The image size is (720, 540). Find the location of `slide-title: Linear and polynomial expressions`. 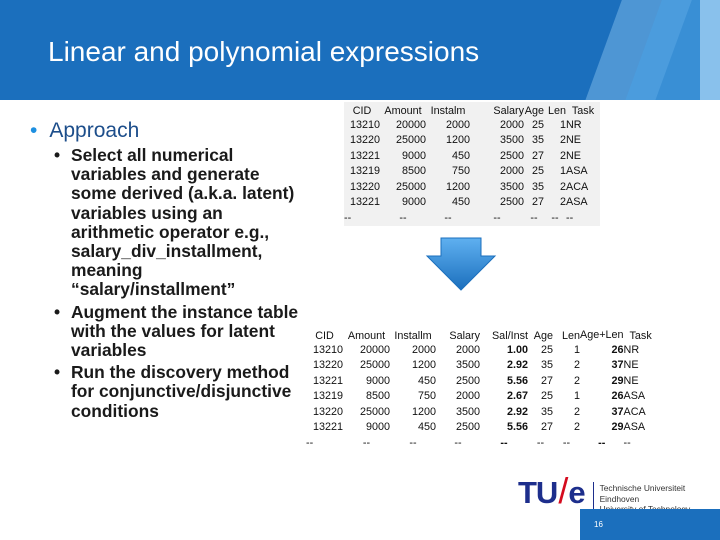

slide-title: Linear and polynomial expressions is located at coordinates (264, 51).